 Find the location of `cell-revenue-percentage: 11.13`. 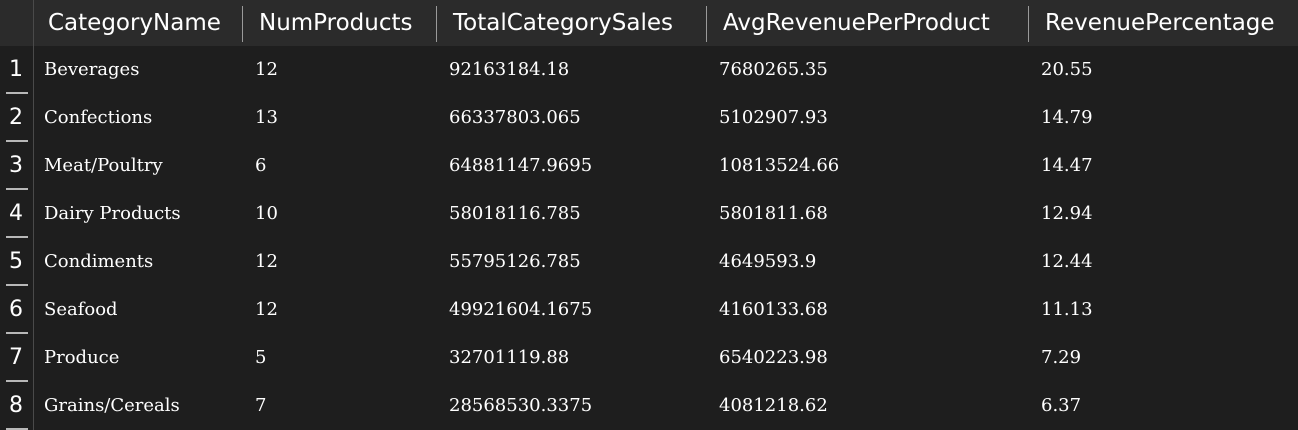

cell-revenue-percentage: 11.13 is located at coordinates (1067, 309).